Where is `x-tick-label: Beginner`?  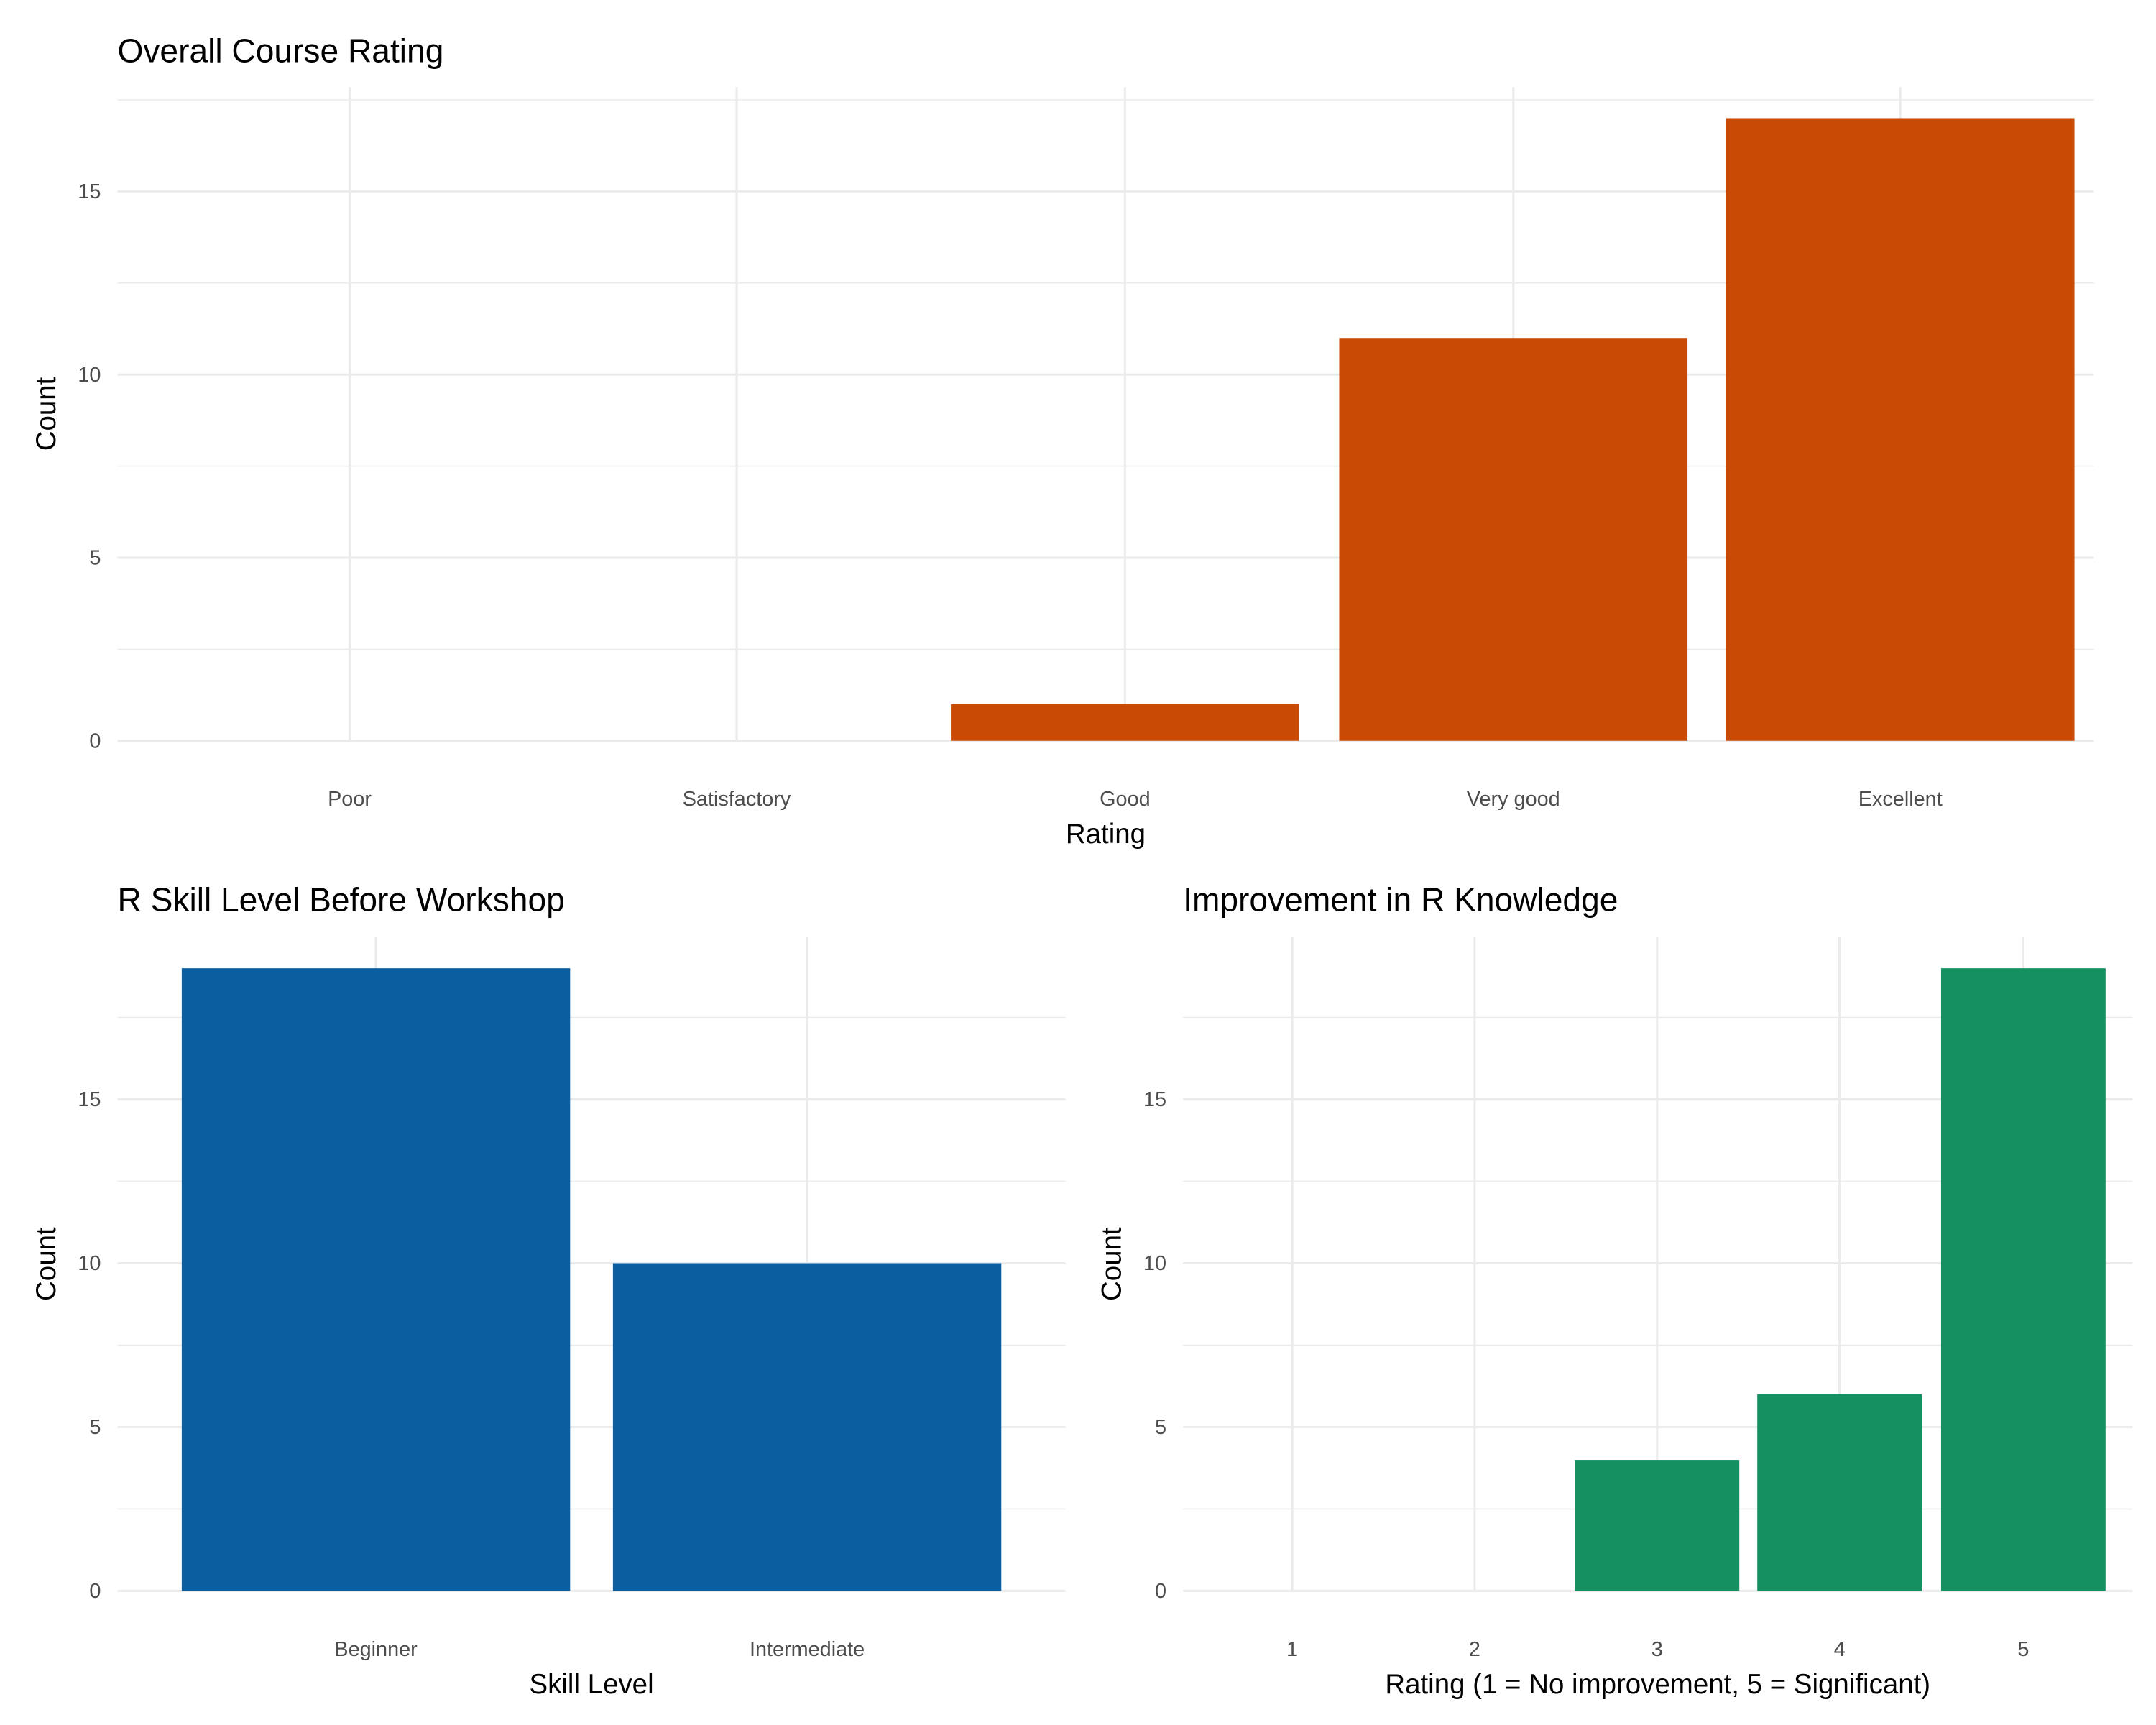 x-tick-label: Beginner is located at coordinates (376, 1649).